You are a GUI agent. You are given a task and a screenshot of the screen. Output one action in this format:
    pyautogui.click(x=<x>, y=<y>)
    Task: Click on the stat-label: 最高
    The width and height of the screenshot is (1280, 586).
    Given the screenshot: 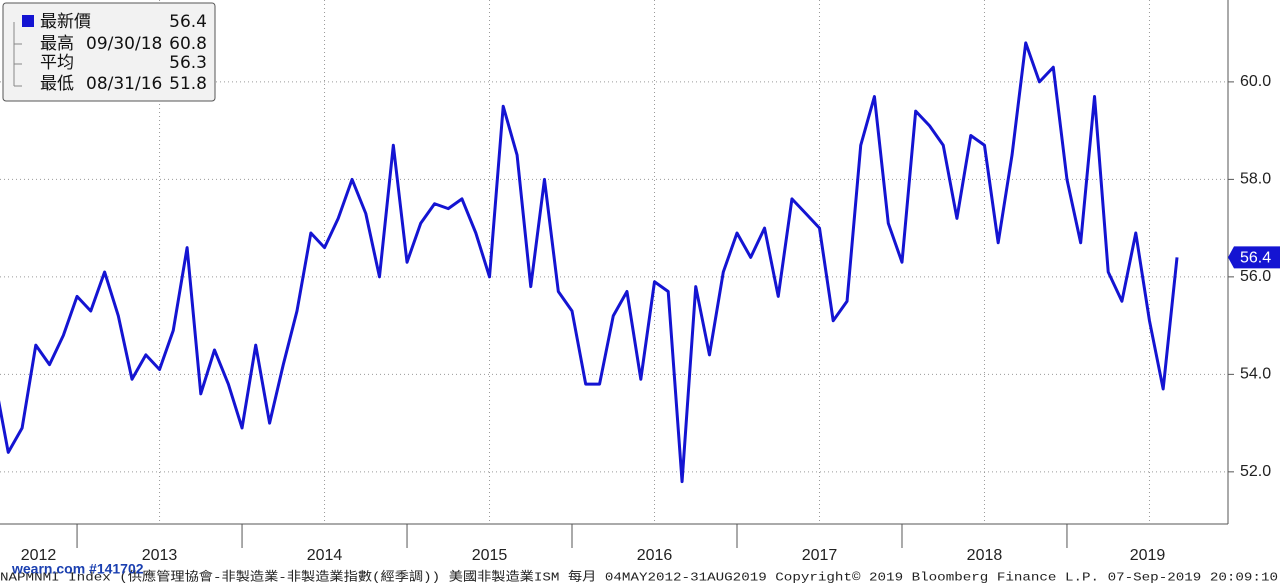 What is the action you would take?
    pyautogui.click(x=57, y=44)
    